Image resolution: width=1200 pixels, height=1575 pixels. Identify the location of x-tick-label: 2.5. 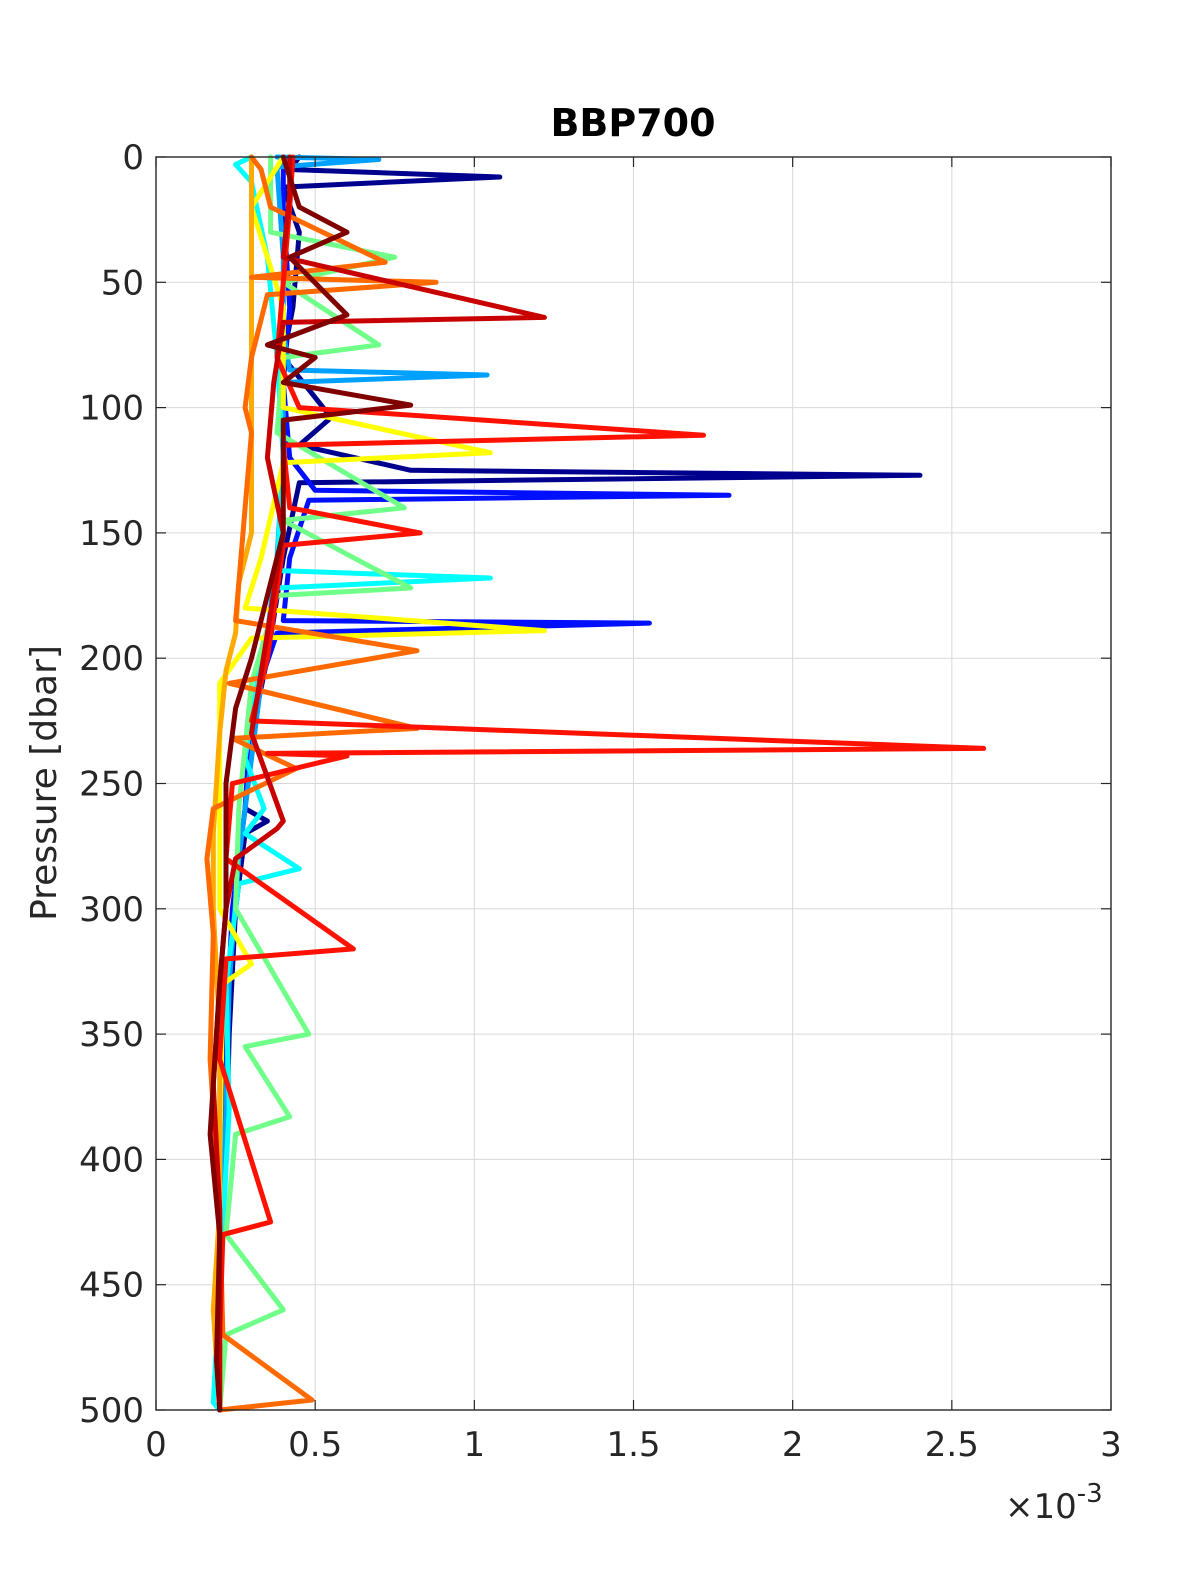
(952, 1445).